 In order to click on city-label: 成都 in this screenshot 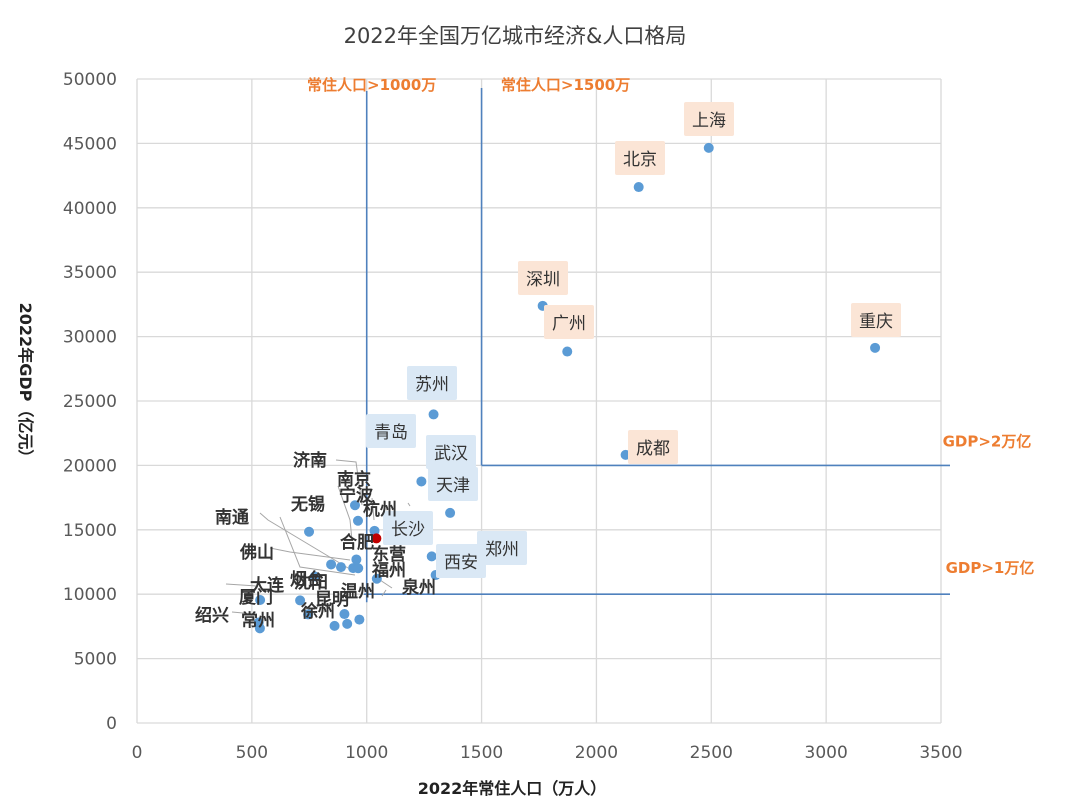, I will do `click(653, 449)`.